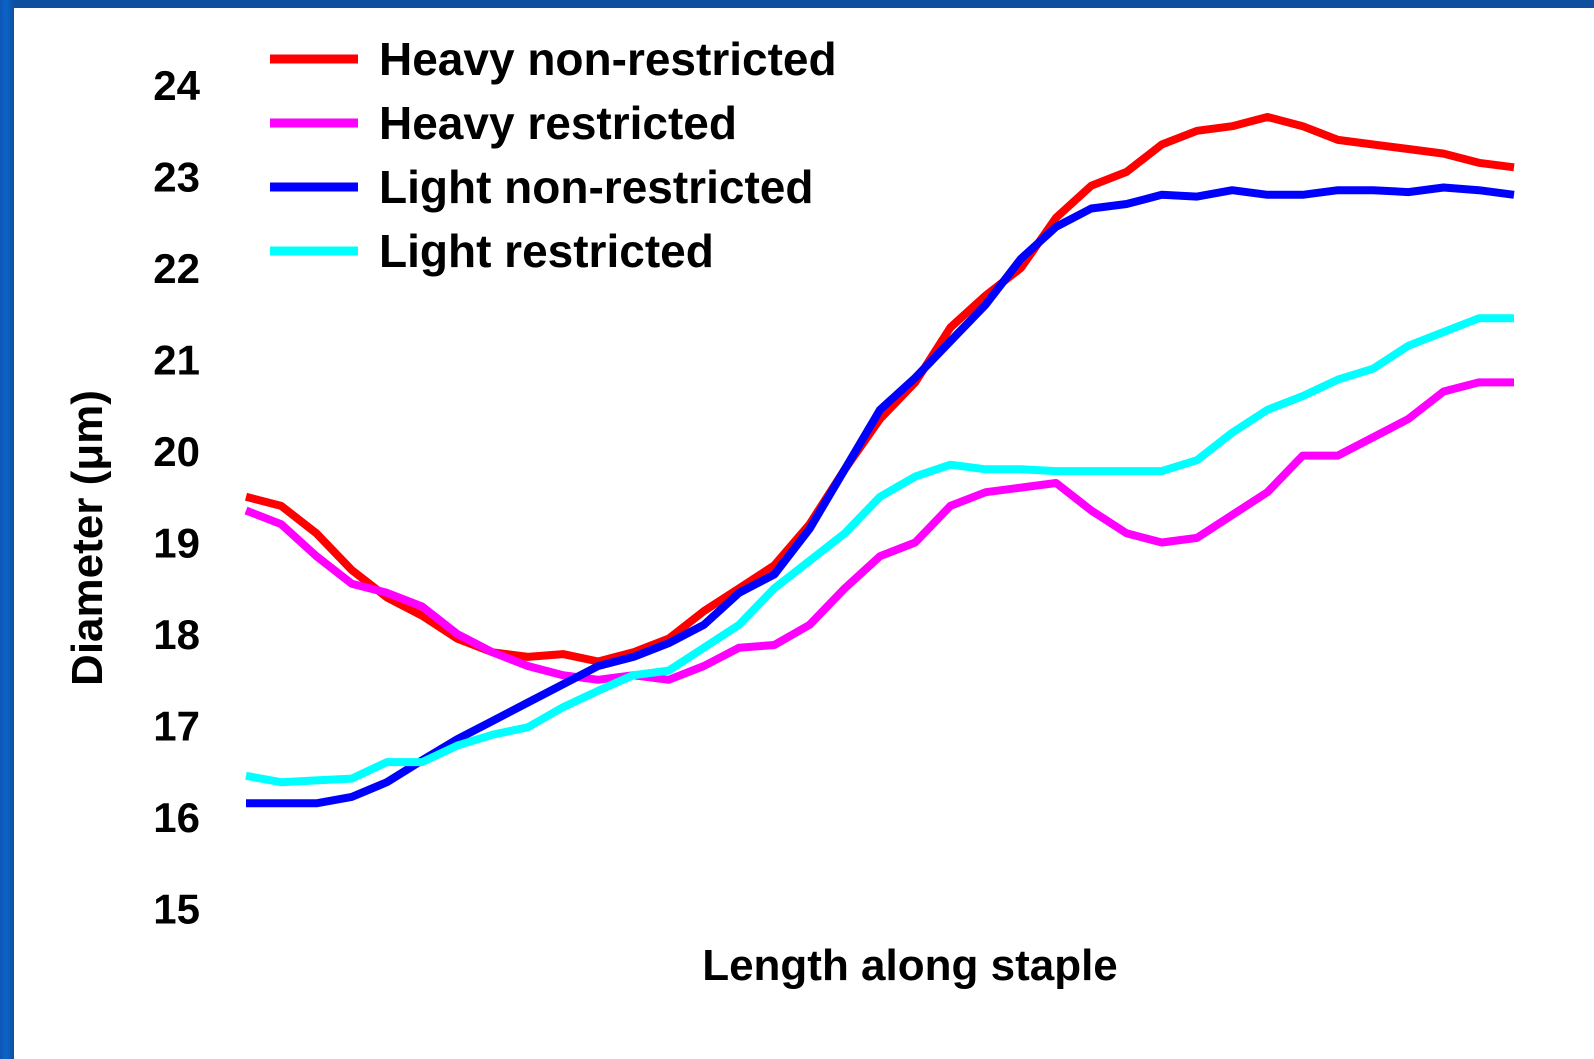  I want to click on legend-item: Heavy non-restricted, so click(553, 59).